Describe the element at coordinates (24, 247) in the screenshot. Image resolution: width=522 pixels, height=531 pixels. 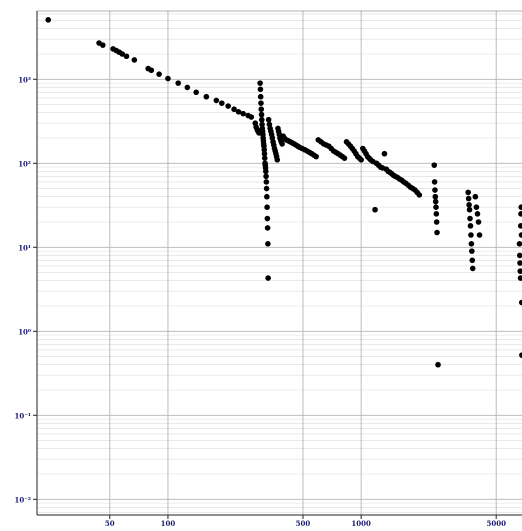
I see `y-tick-label: 10¹` at that location.